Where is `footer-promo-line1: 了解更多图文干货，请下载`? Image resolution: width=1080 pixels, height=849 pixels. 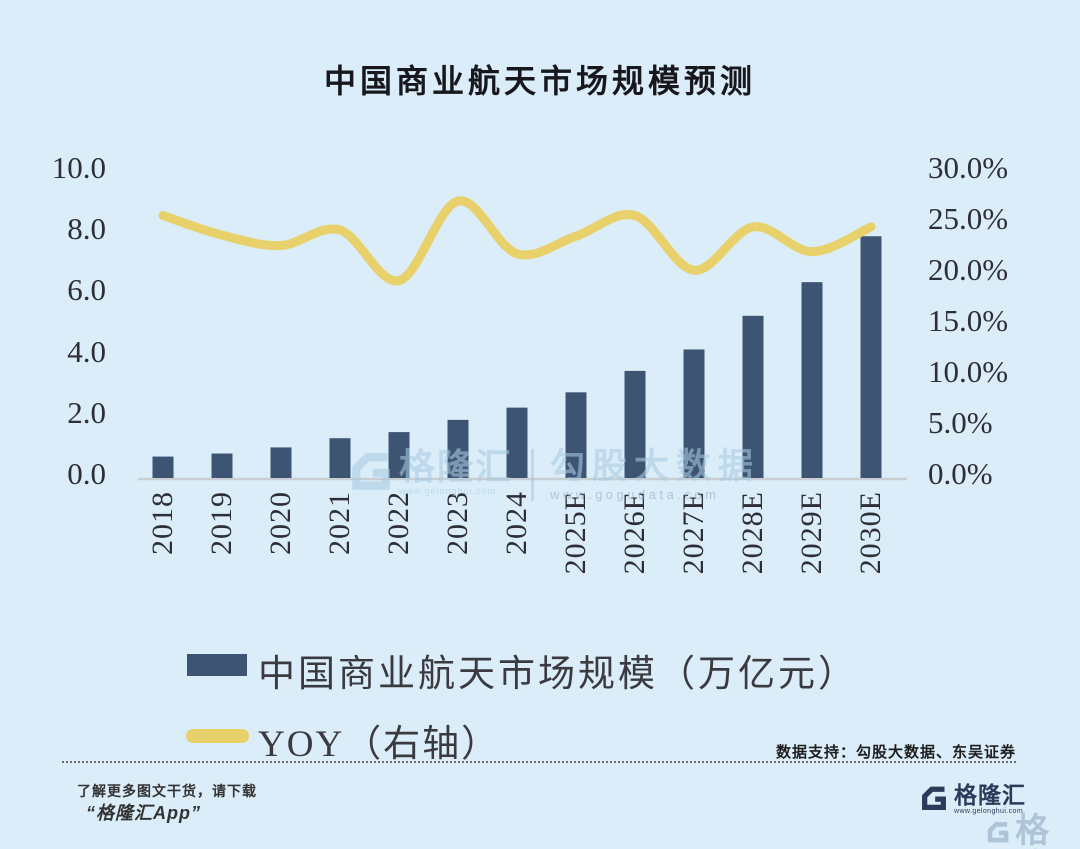 footer-promo-line1: 了解更多图文干货，请下载 is located at coordinates (167, 791).